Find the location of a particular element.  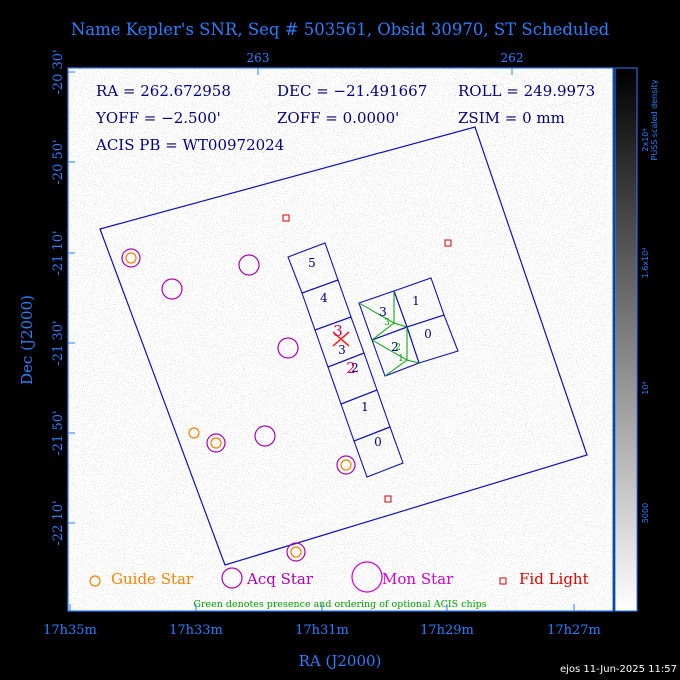

colorbar-tick: 2x10⁴ is located at coordinates (645, 139).